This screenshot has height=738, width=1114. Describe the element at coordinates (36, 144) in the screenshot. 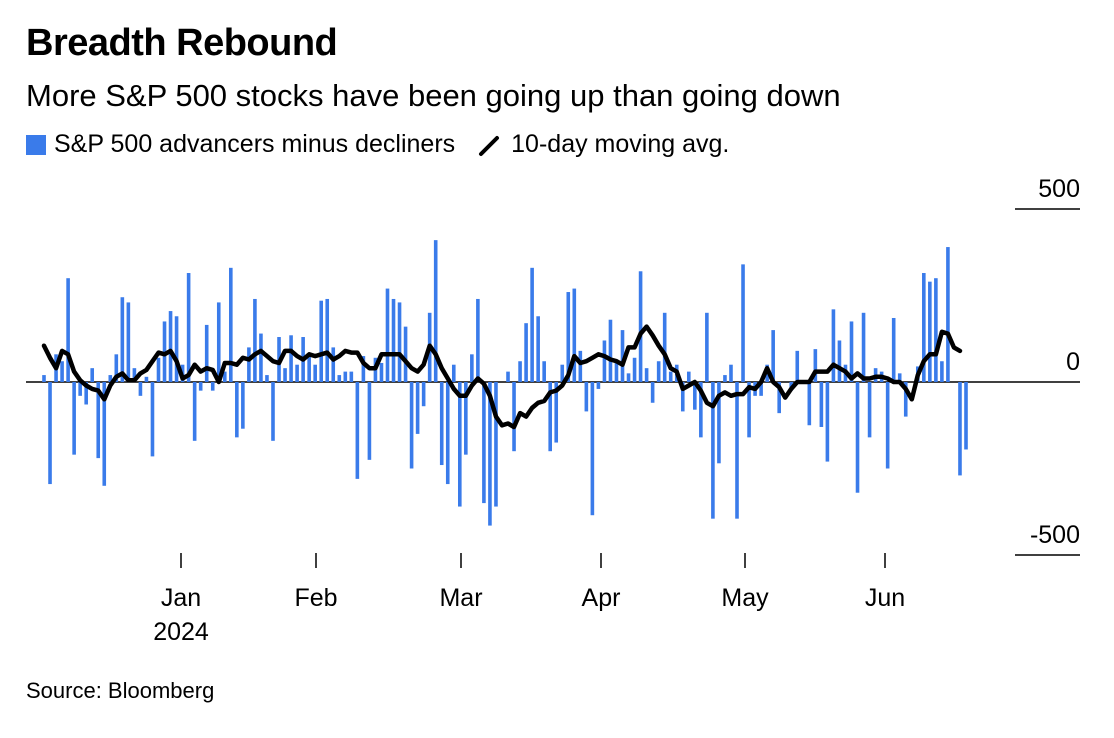

I see `legend-bar-swatch-icon` at that location.